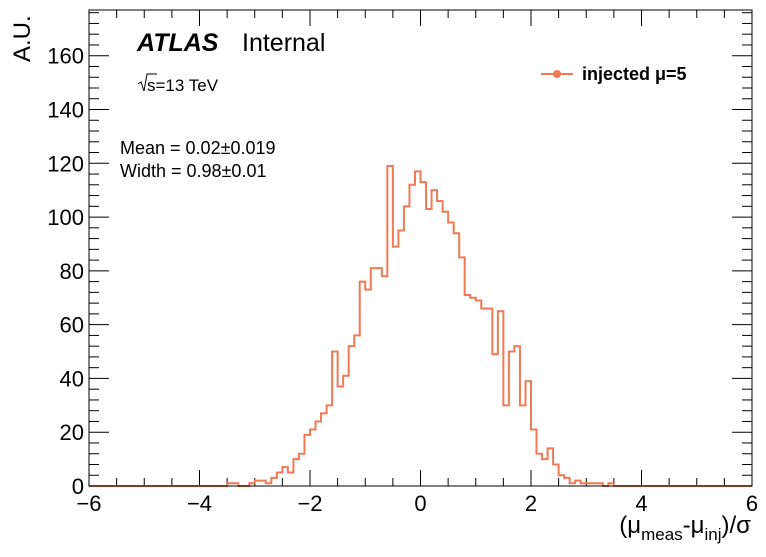 The image size is (766, 557). Describe the element at coordinates (634, 74) in the screenshot. I see `legend-entry-injected: injected μ=5` at that location.